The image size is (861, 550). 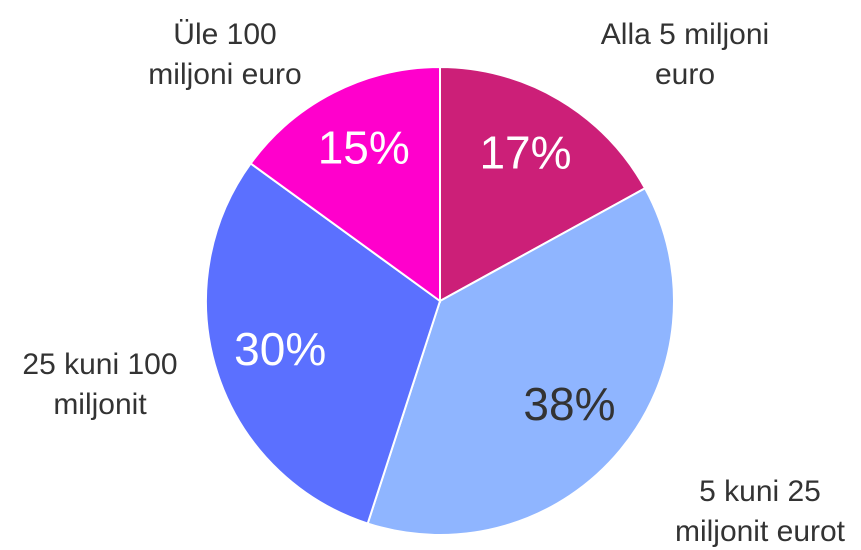 I want to click on value-label: 30%, so click(x=280, y=349).